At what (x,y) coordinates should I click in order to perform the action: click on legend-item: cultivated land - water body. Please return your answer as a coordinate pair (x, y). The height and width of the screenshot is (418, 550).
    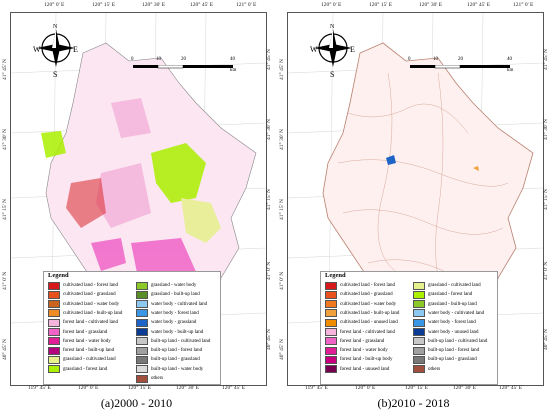
    Looking at the image, I should click on (360, 304).